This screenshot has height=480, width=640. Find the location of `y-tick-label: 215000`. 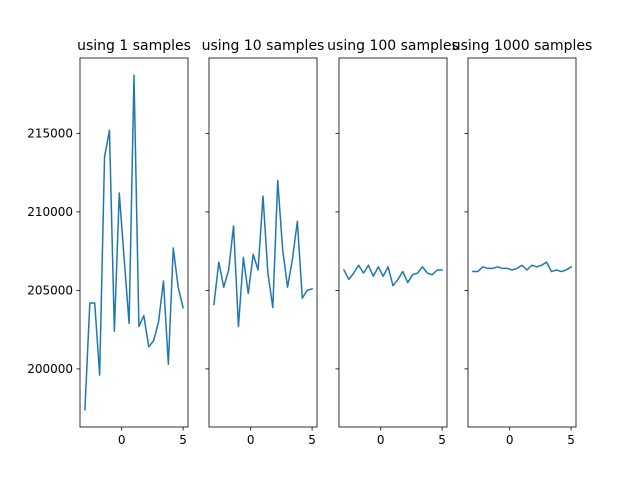

y-tick-label: 215000 is located at coordinates (50, 134).